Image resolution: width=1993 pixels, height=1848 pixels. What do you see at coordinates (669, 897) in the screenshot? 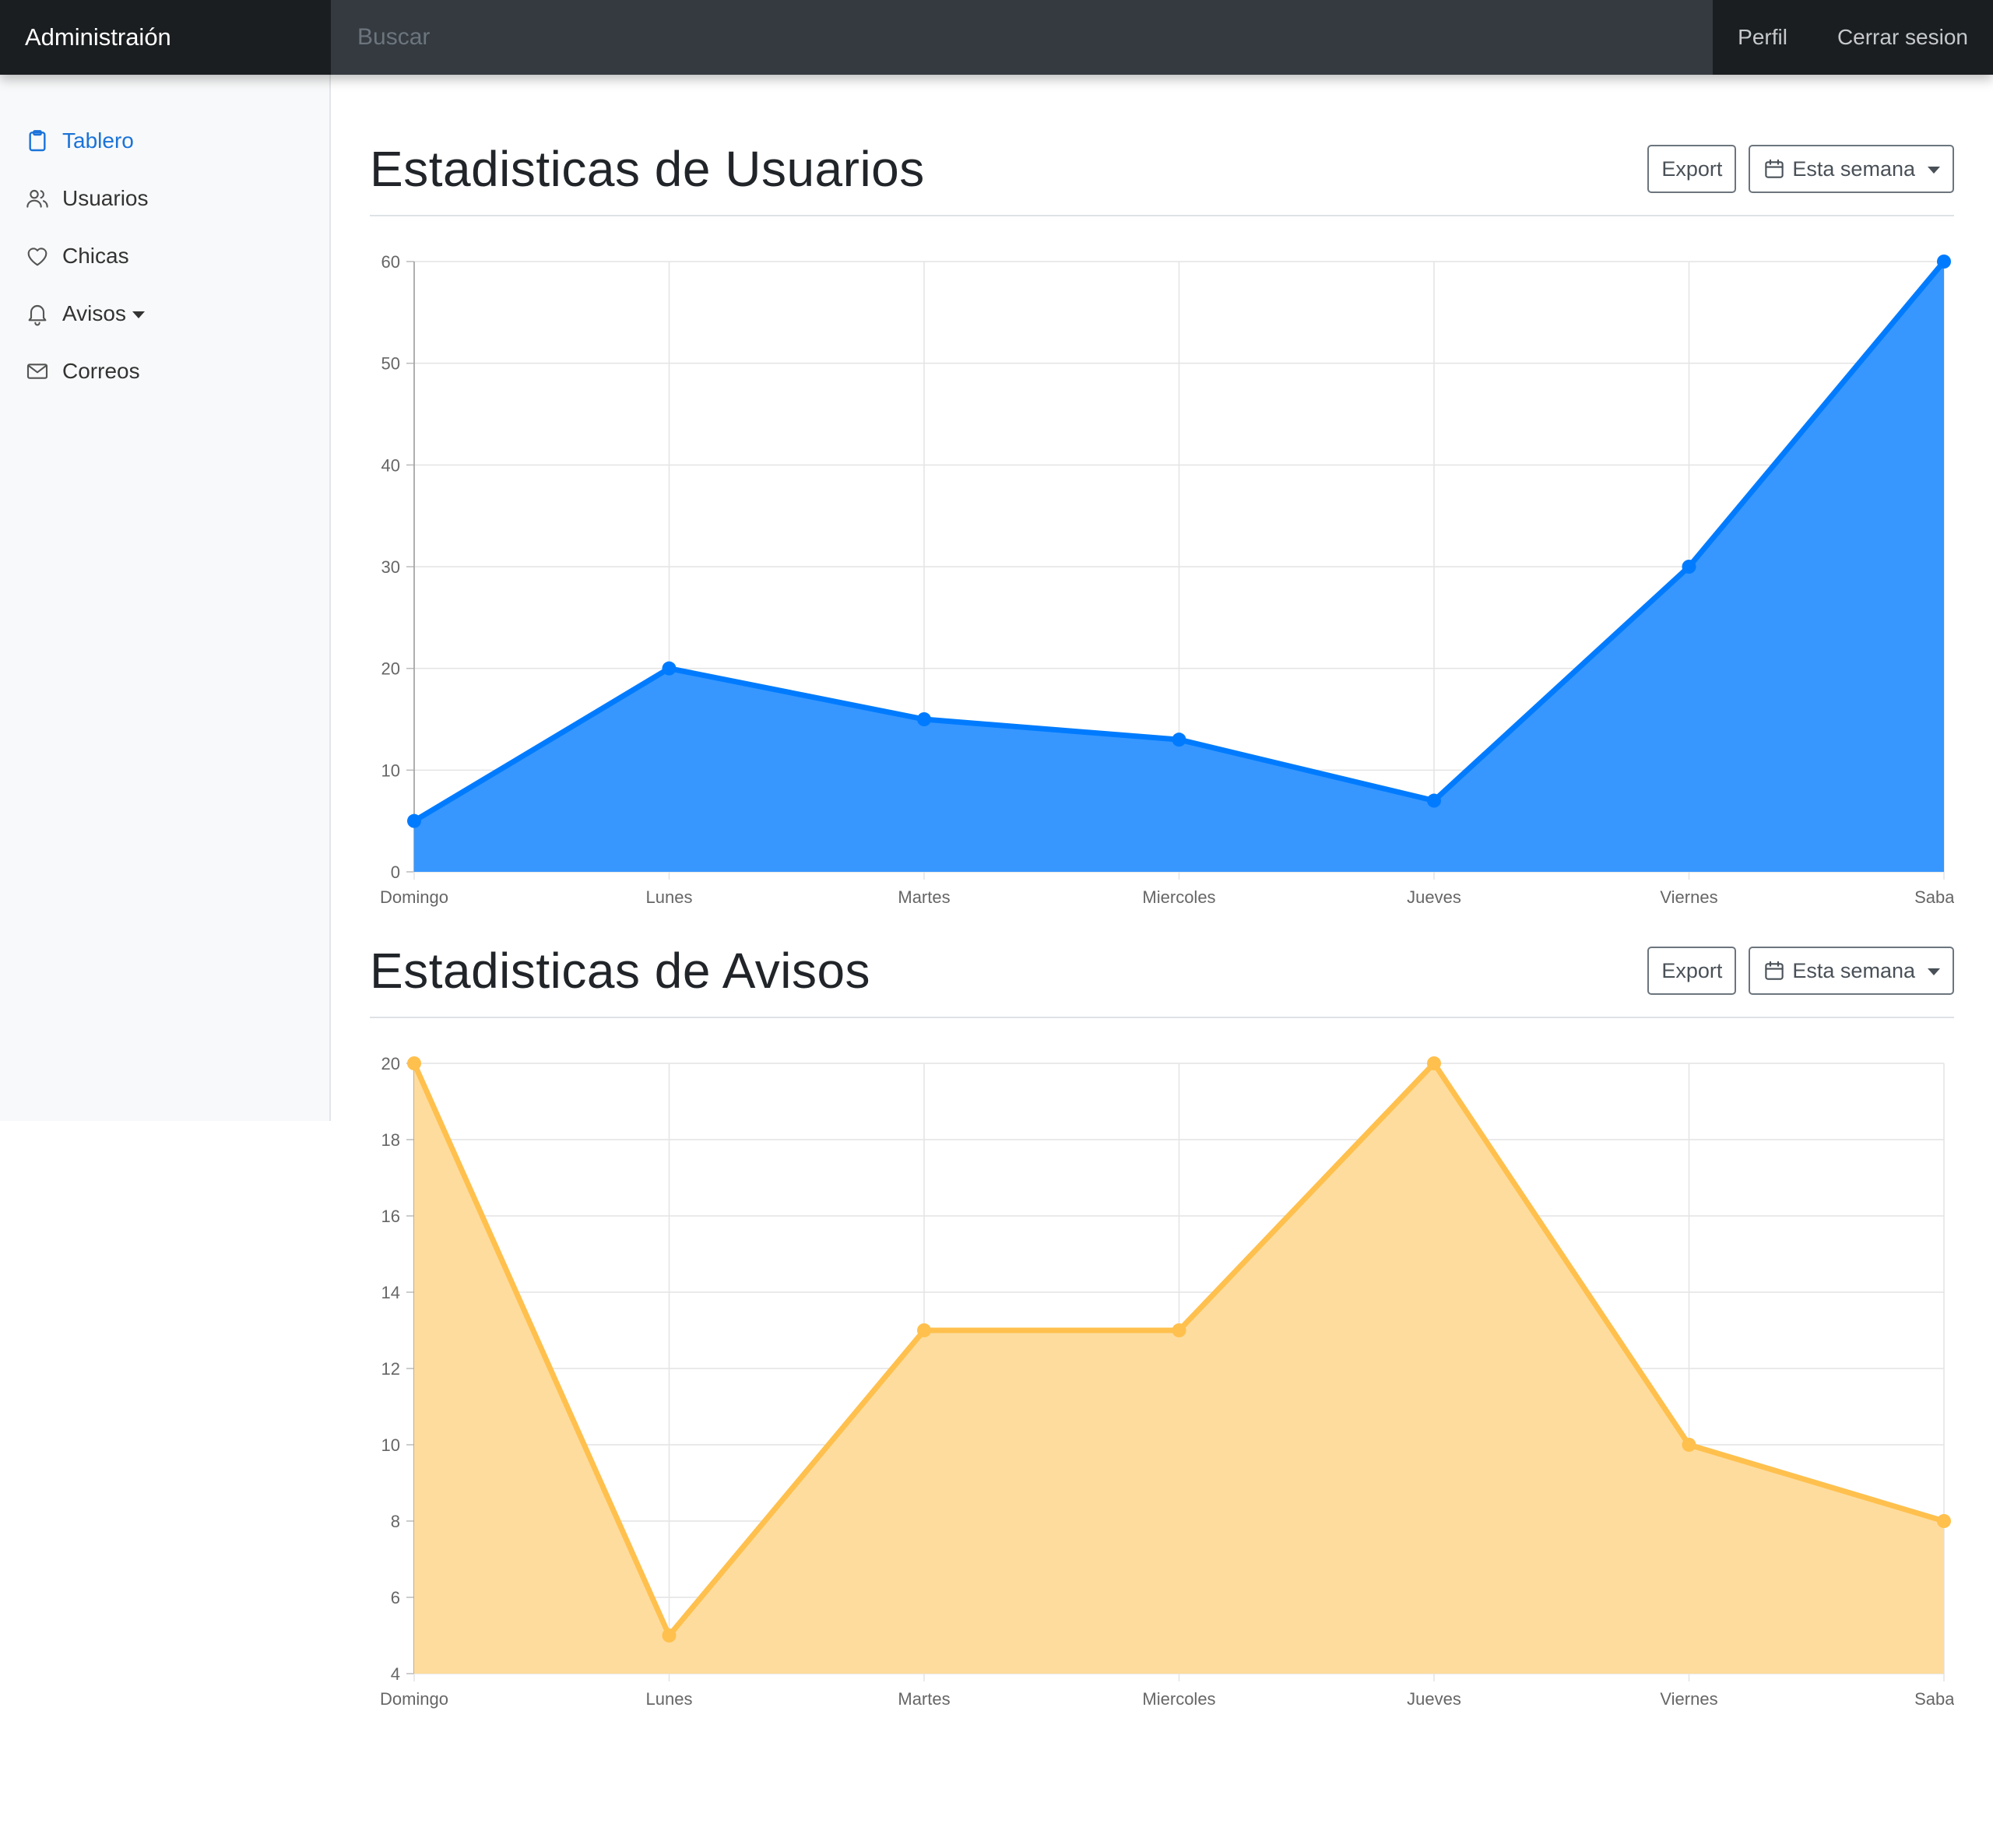
I see `users-tick-label-x: Lunes` at bounding box center [669, 897].